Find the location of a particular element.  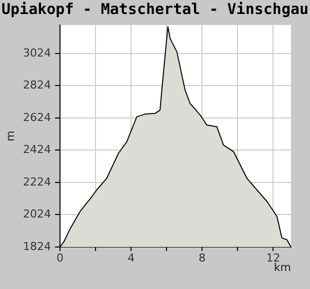

y-axis-title: m is located at coordinates (10, 136).